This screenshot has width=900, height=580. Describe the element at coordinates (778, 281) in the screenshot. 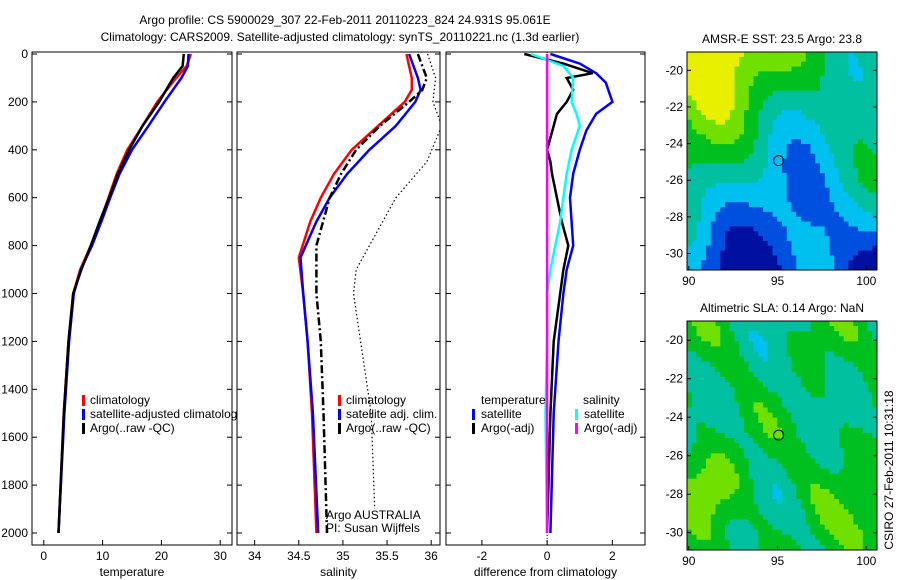

I see `x-tick-label: 95` at that location.